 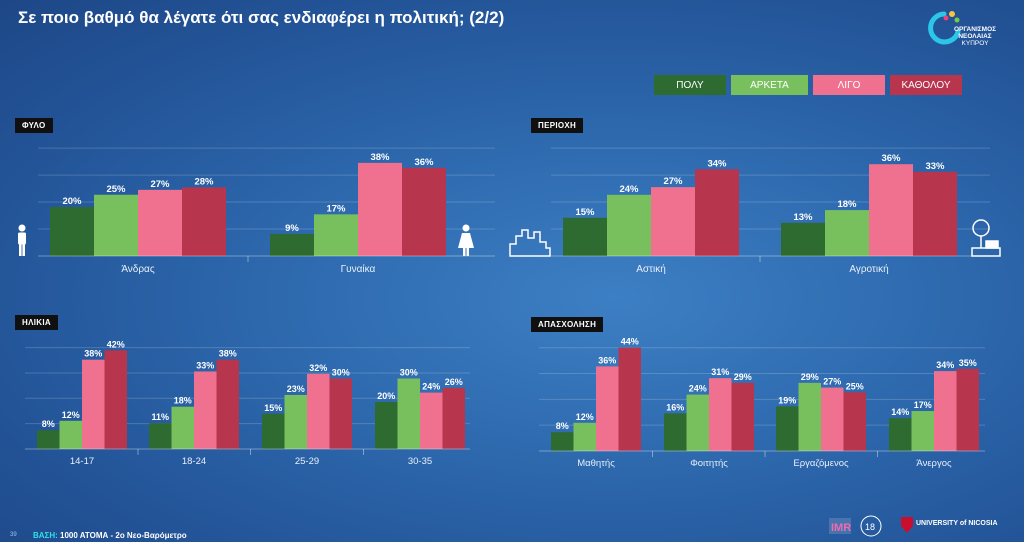 I want to click on org-logo, so click(x=944, y=28).